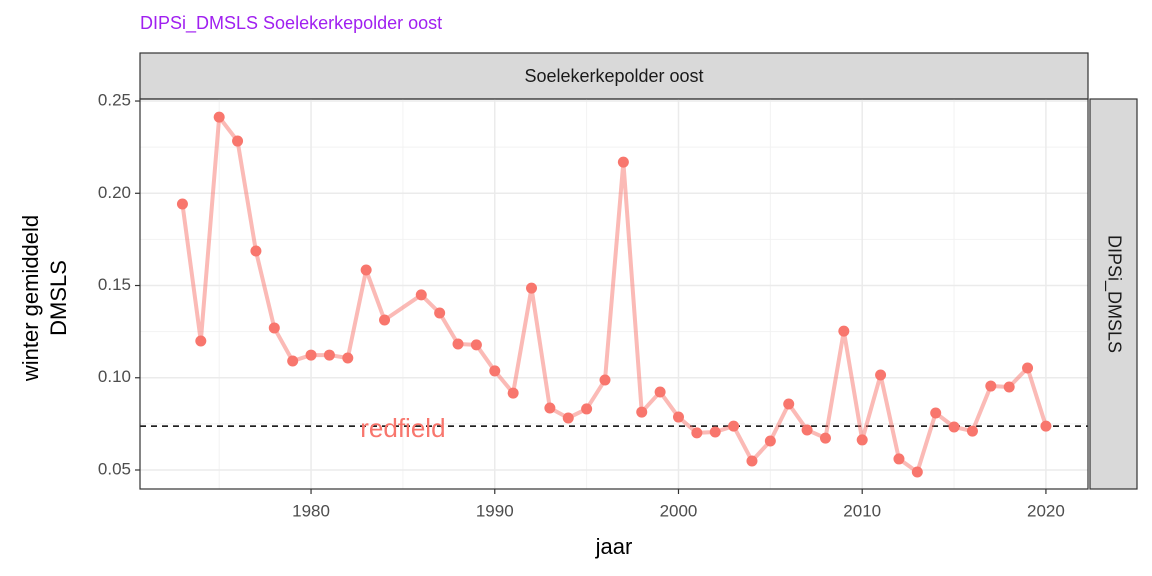  What do you see at coordinates (495, 510) in the screenshot?
I see `x-tick-label: 1990` at bounding box center [495, 510].